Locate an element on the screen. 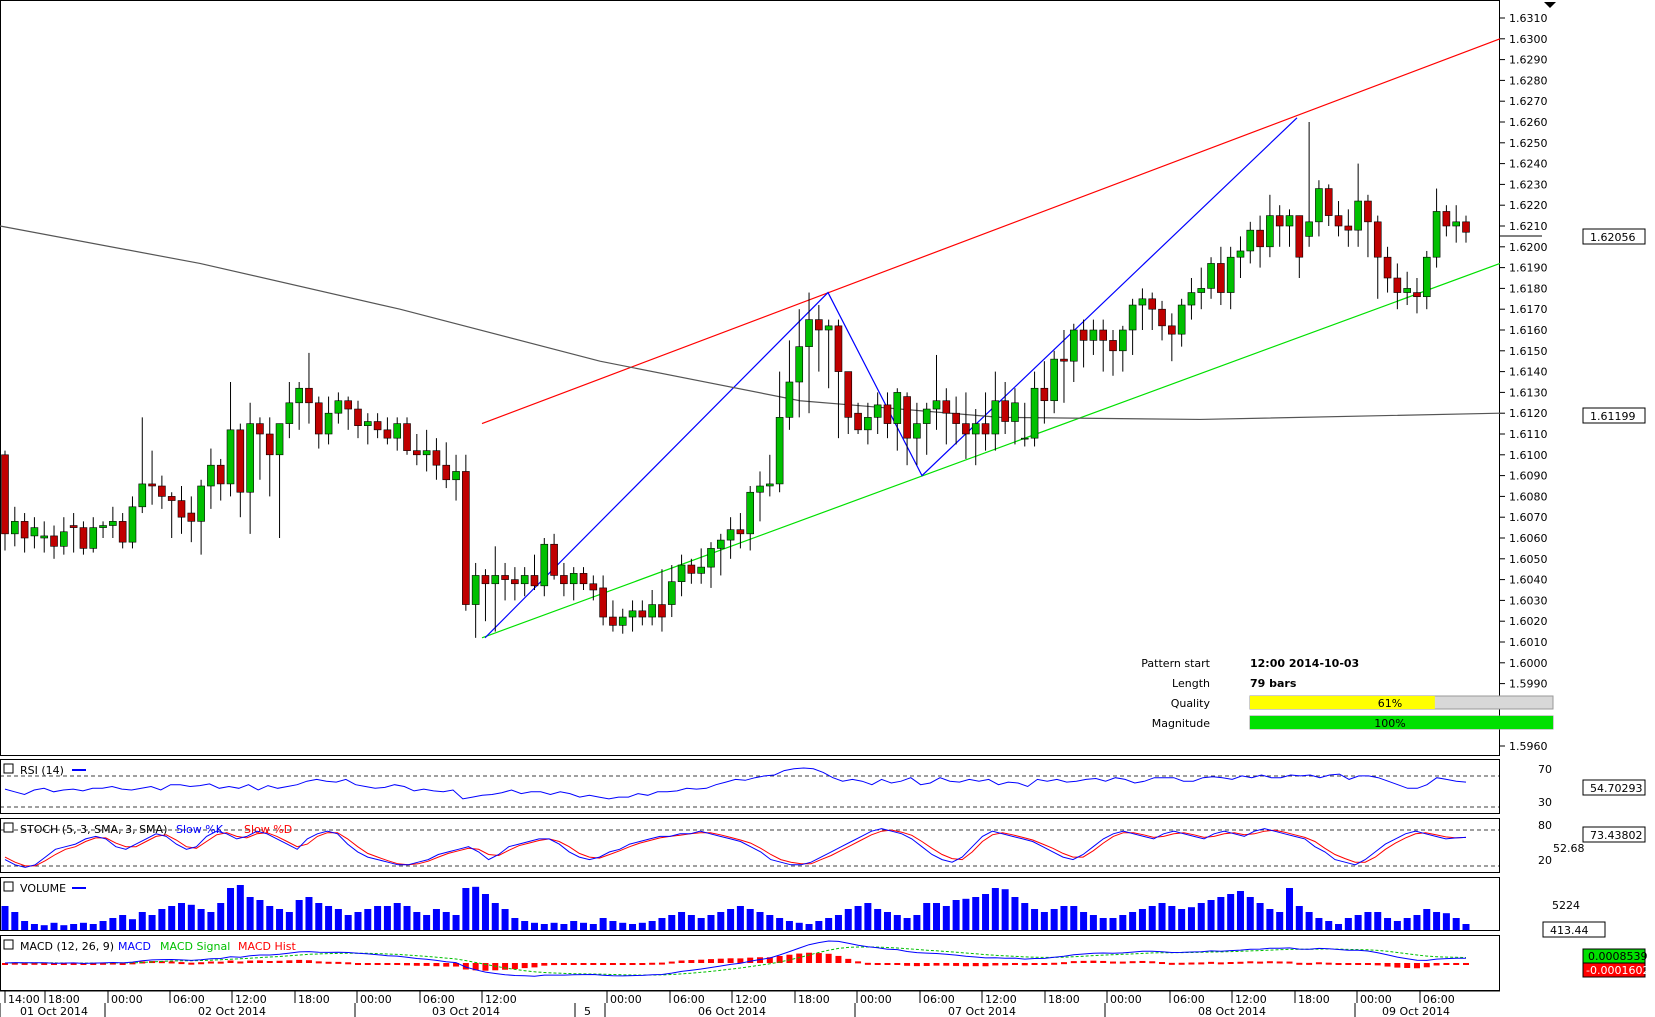 Image resolution: width=1655 pixels, height=1017 pixels. rsi-level-30: 30 is located at coordinates (1545, 802).